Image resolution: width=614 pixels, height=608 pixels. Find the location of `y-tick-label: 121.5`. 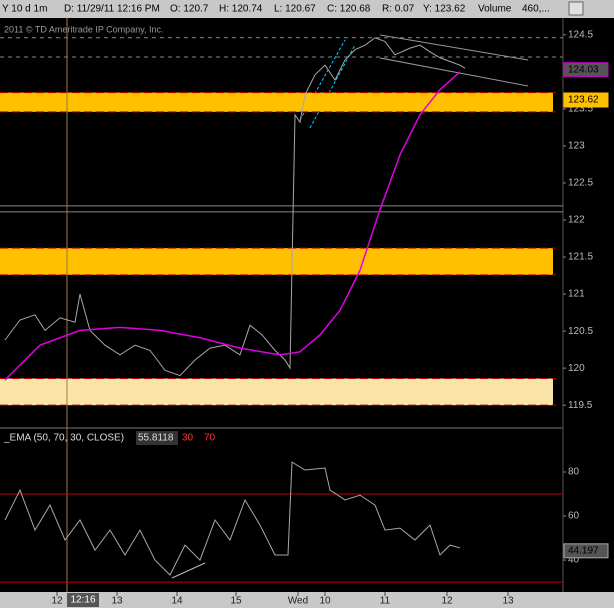

y-tick-label: 121.5 is located at coordinates (580, 257).